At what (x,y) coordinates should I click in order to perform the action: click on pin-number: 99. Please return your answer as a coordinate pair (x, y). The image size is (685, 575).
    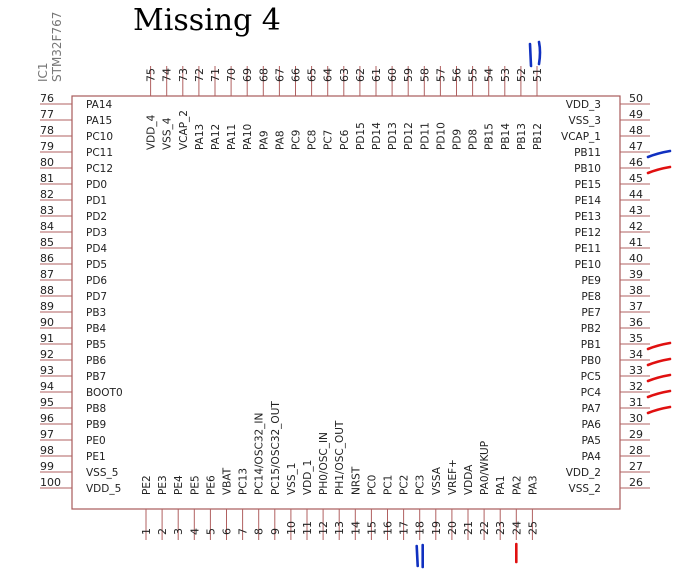
    Looking at the image, I should click on (47, 466).